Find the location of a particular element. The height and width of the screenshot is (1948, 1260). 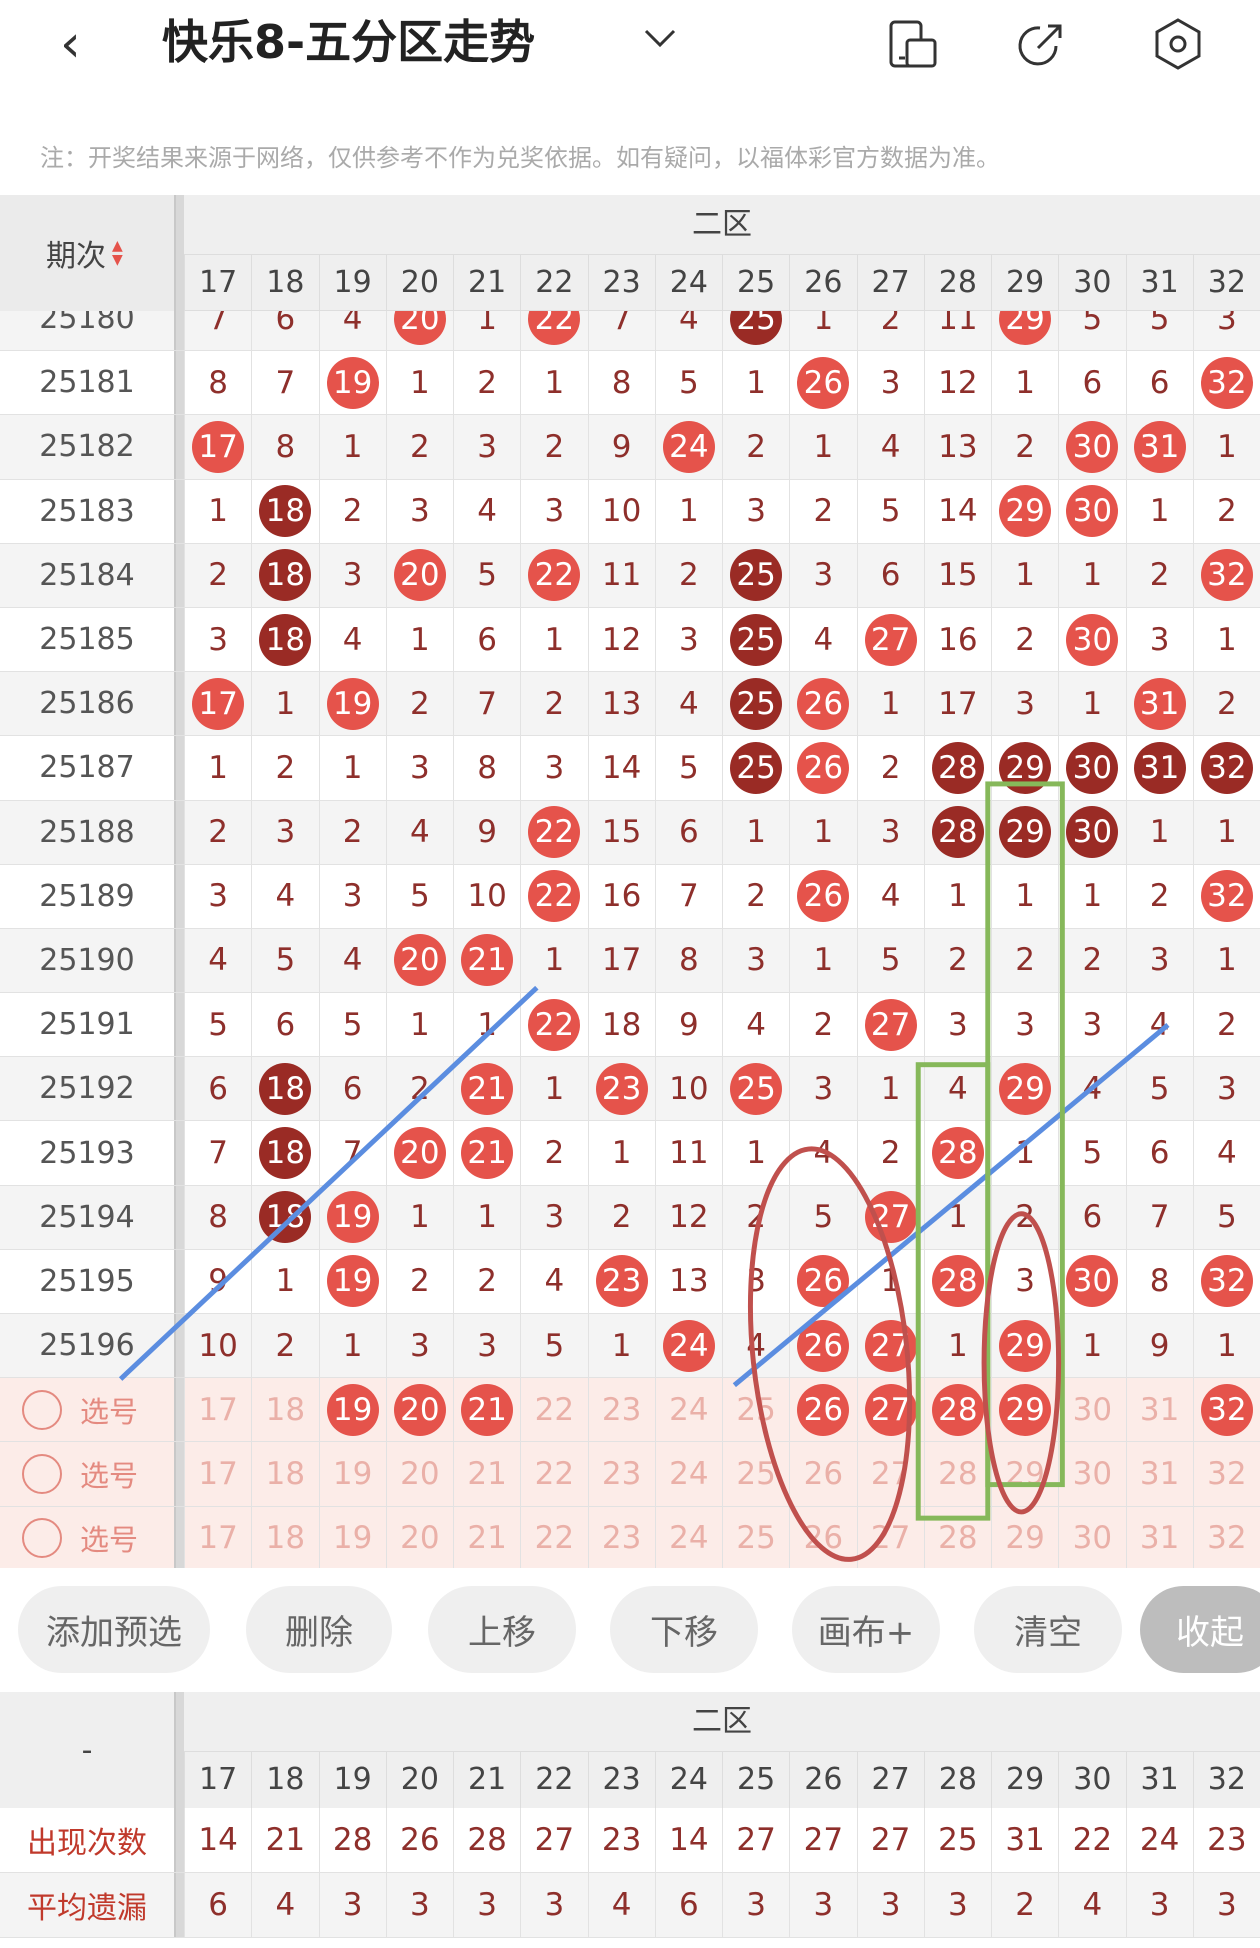

delete-button: 删除 is located at coordinates (319, 1629).